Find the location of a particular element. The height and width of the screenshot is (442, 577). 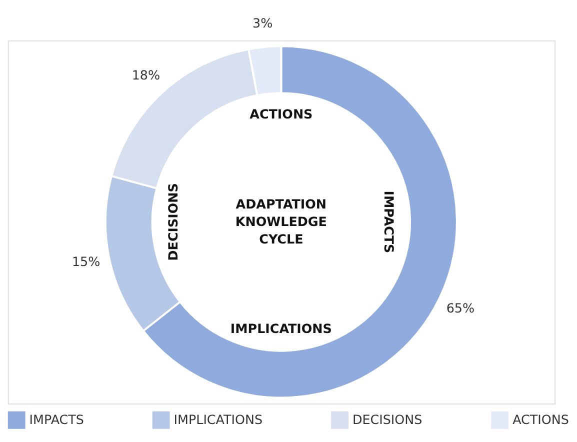

data-label: 3% is located at coordinates (262, 23).